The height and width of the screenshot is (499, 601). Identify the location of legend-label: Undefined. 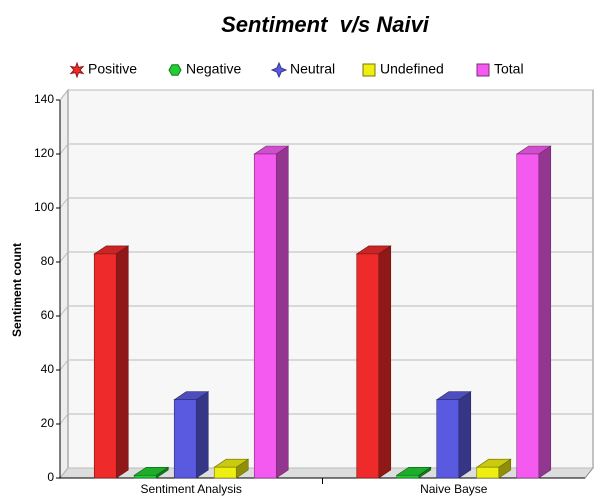
(412, 69).